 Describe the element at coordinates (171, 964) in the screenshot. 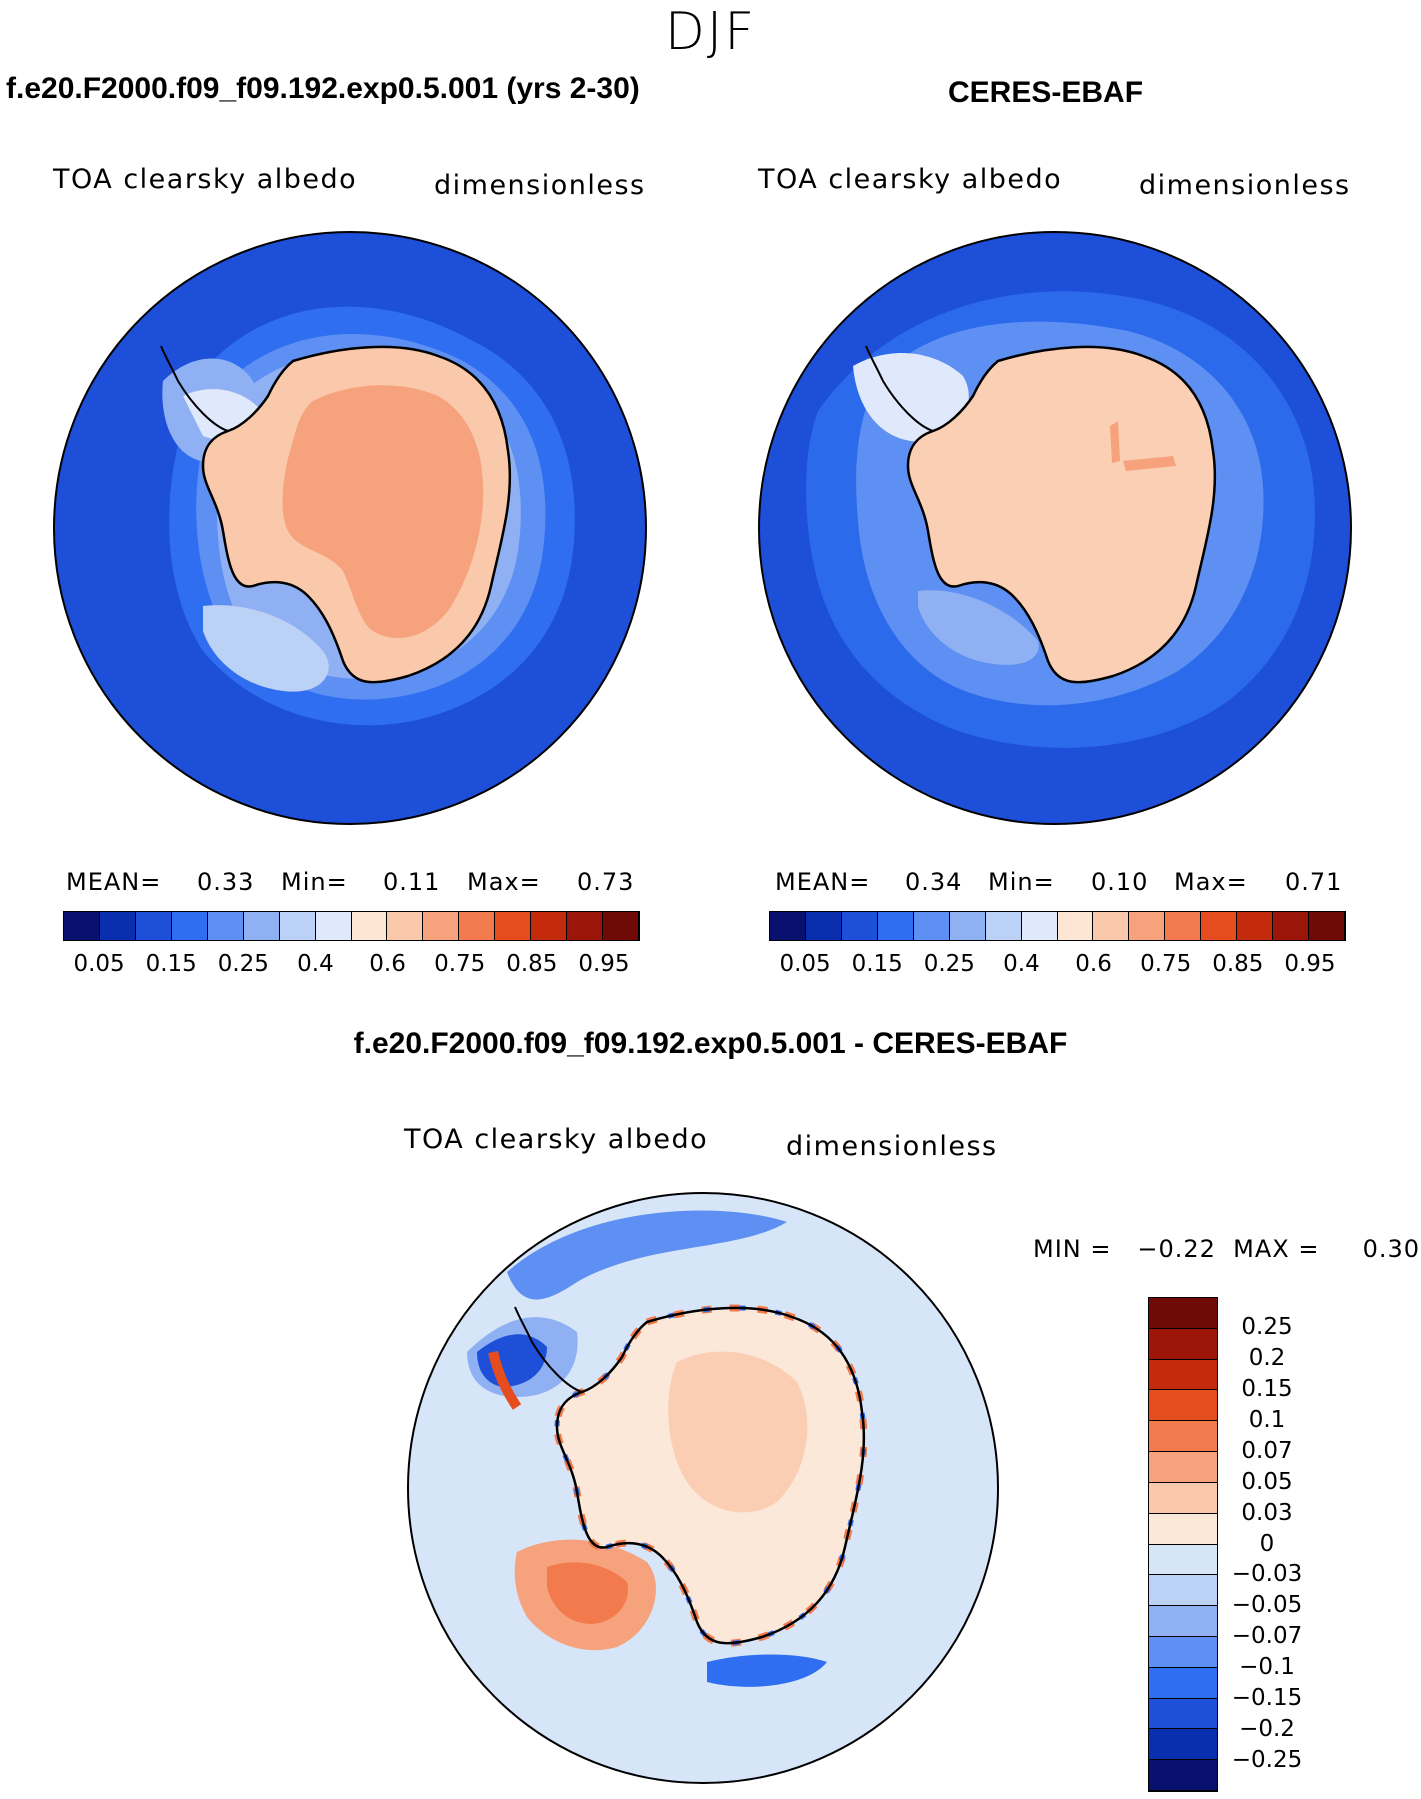

I see `model-colorbar-tick-label: 0.15` at that location.